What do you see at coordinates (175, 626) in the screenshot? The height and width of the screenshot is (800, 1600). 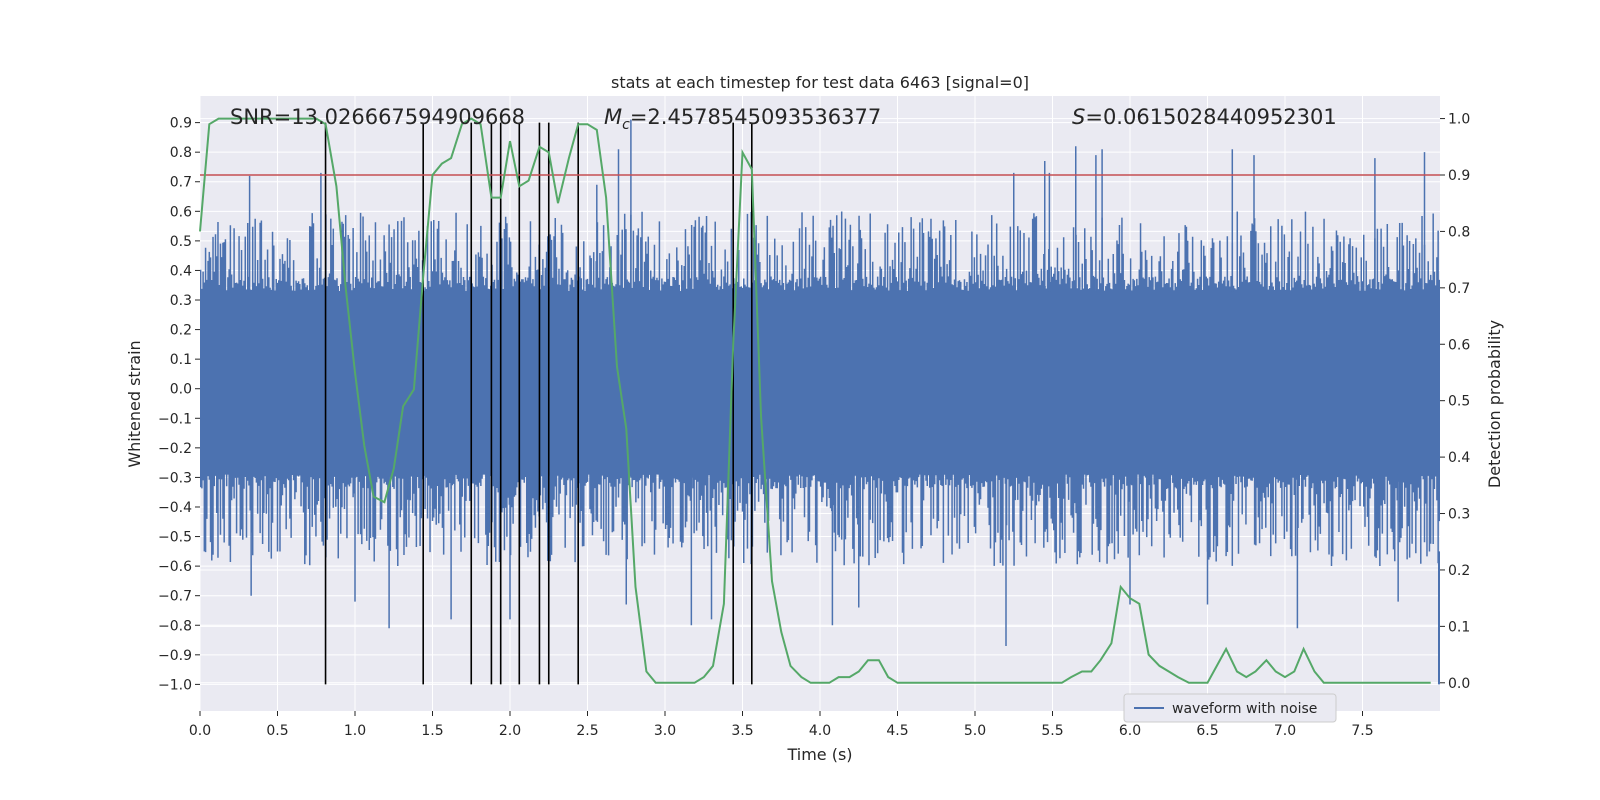 I see `y-tick-label: −0.8` at bounding box center [175, 626].